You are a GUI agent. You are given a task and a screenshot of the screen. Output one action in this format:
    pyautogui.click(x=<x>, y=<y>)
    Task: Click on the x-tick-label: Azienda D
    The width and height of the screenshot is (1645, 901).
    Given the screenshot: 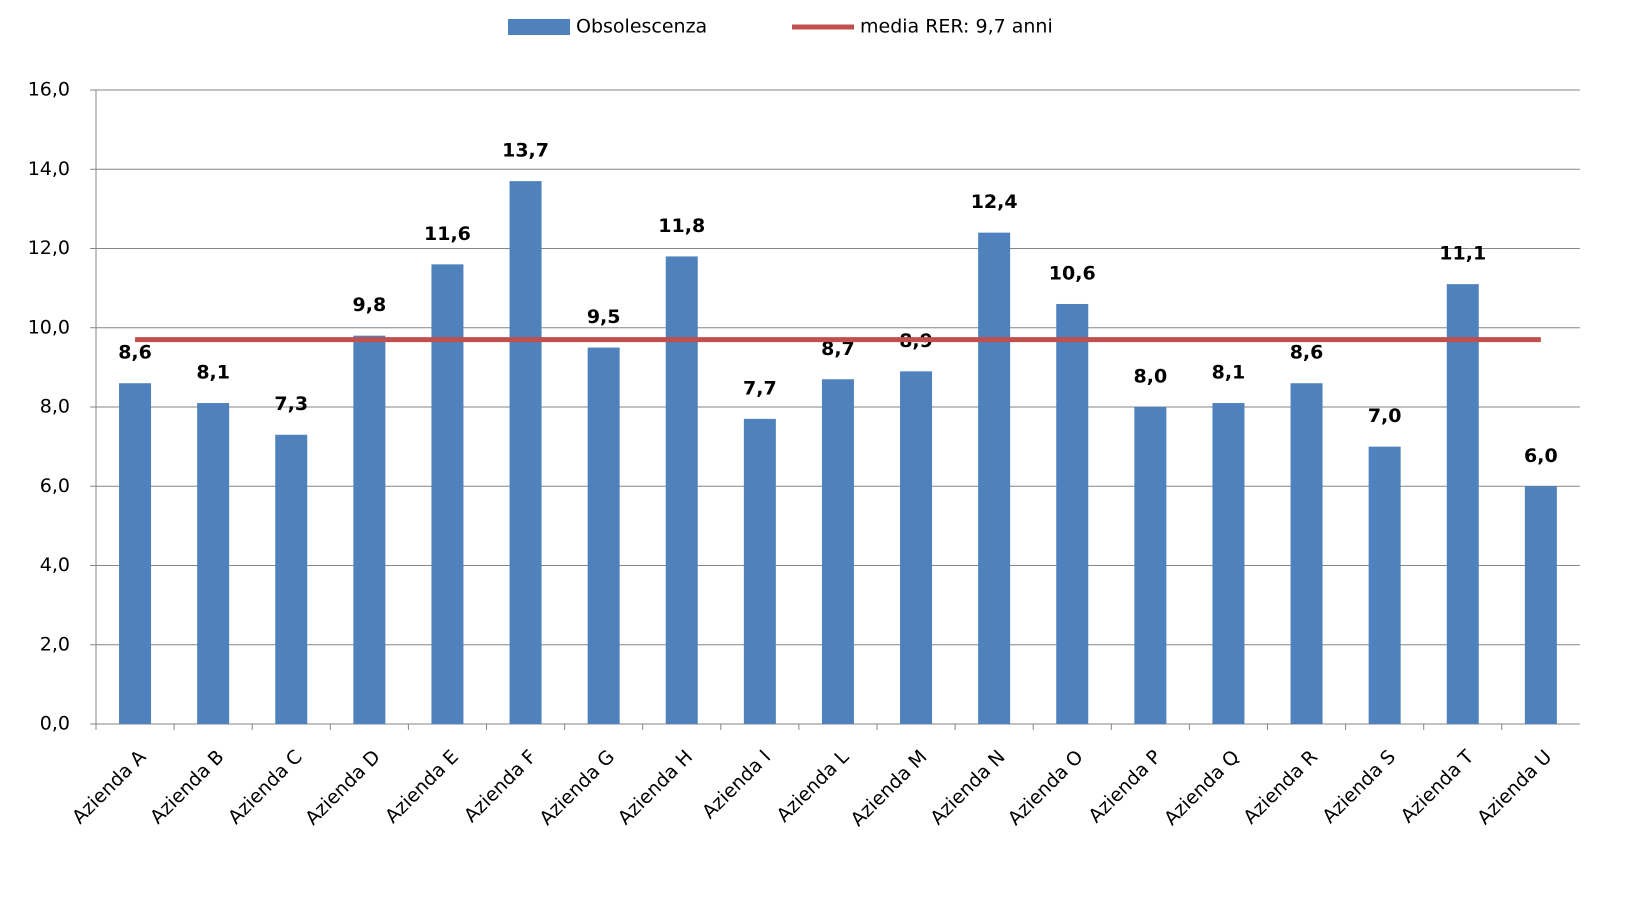 What is the action you would take?
    pyautogui.click(x=343, y=788)
    